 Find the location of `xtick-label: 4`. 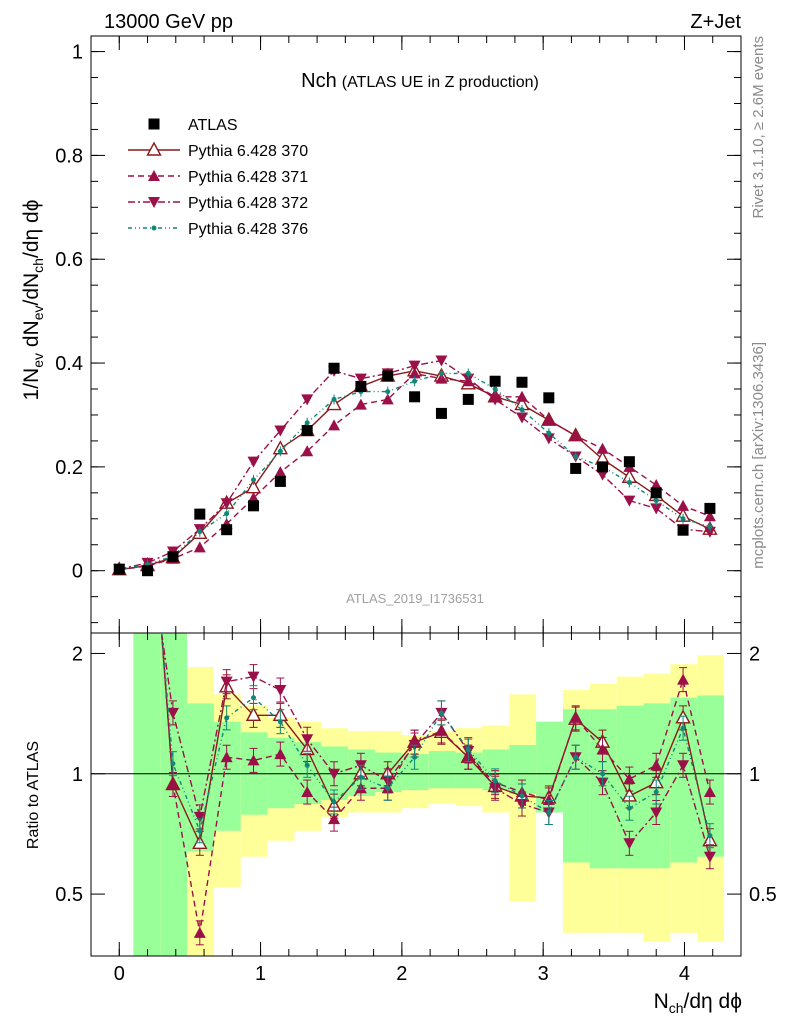

xtick-label: 4 is located at coordinates (684, 974).